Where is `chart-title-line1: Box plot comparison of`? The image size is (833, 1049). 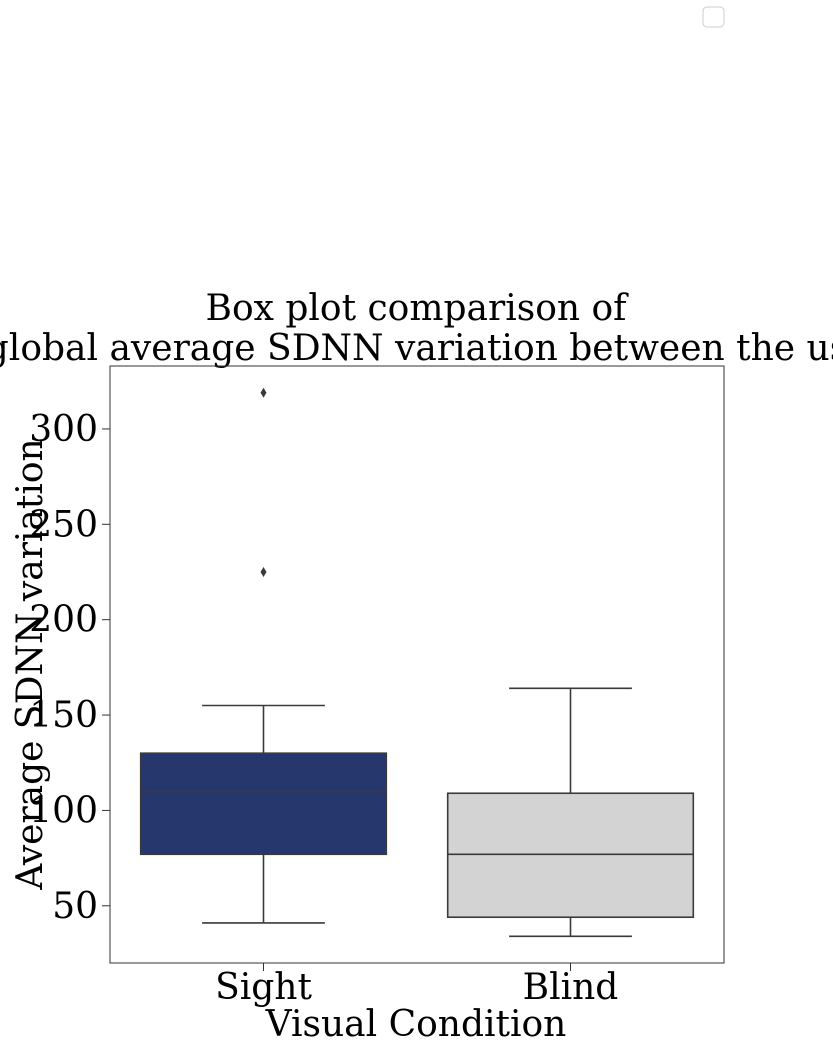
chart-title-line1: Box plot comparison of is located at coordinates (418, 308).